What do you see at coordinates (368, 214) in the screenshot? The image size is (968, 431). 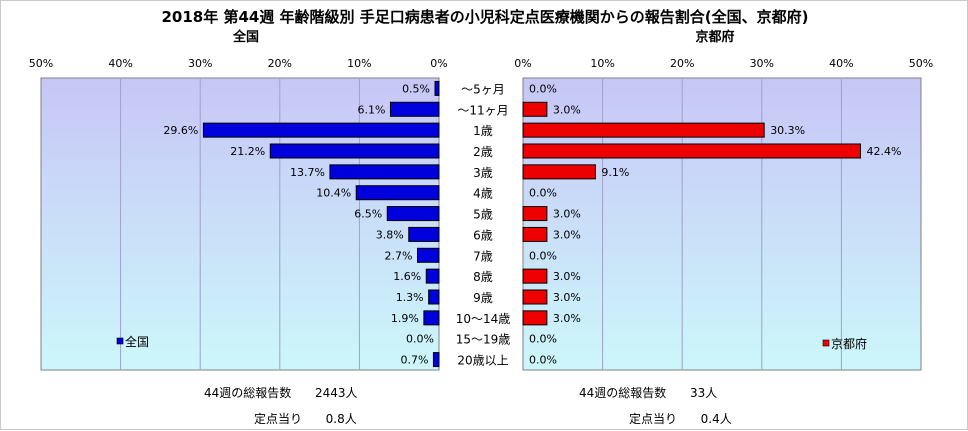 I see `value-label-national: 6.5%` at bounding box center [368, 214].